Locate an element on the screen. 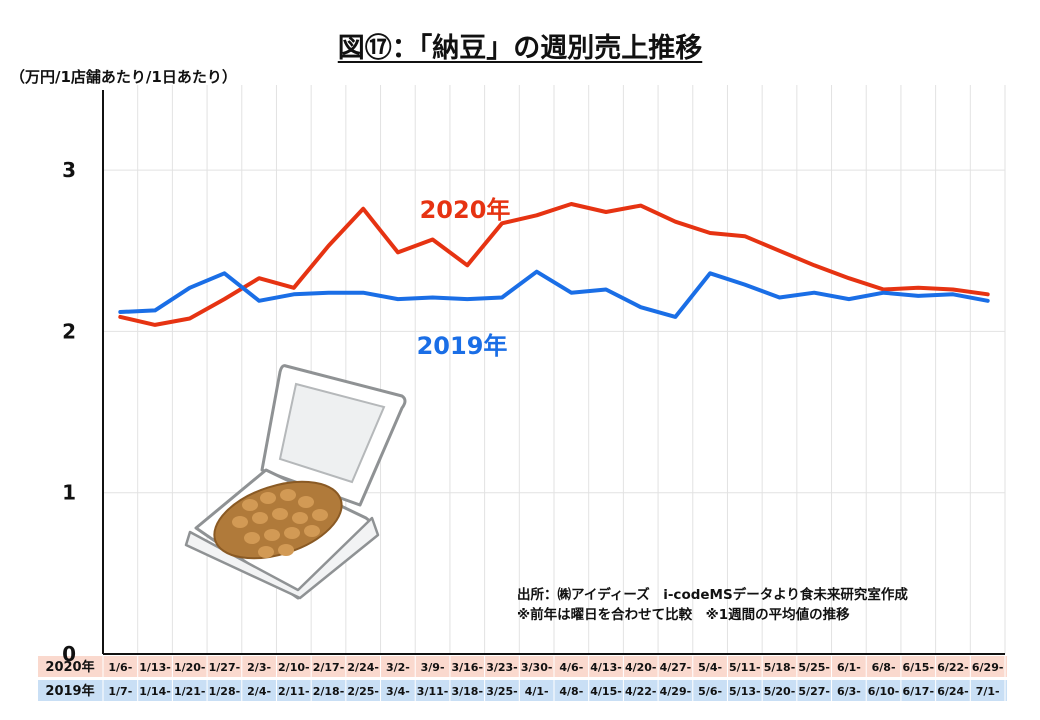 The height and width of the screenshot is (720, 1040). date-tick-label: 5/27- is located at coordinates (814, 691).